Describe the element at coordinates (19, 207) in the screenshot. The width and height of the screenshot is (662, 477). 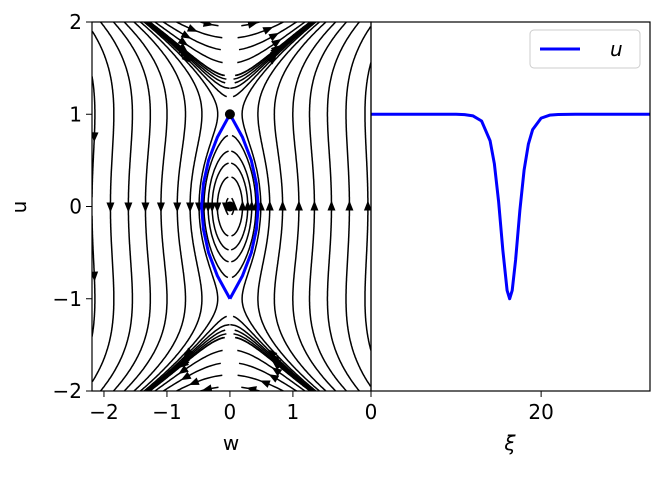
I see `y-axis-label: u` at that location.